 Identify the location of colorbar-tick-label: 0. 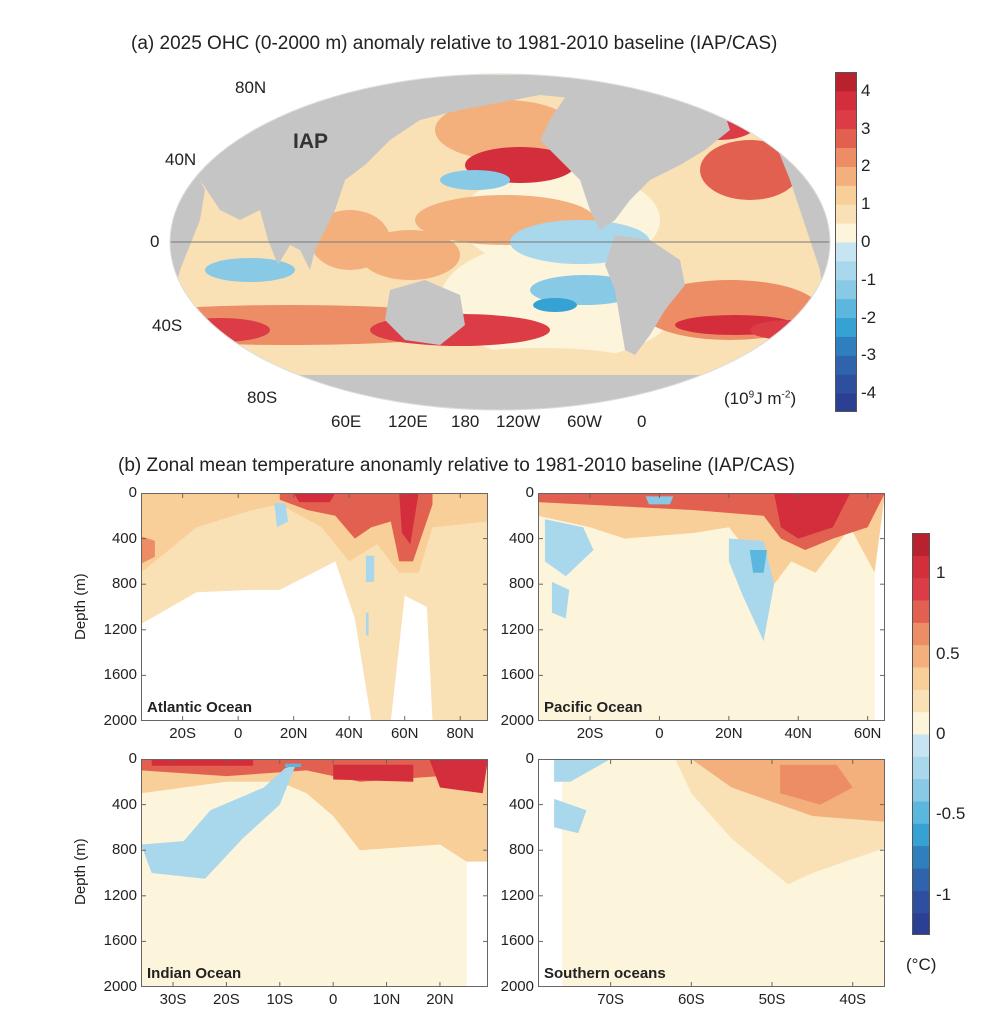
(941, 733).